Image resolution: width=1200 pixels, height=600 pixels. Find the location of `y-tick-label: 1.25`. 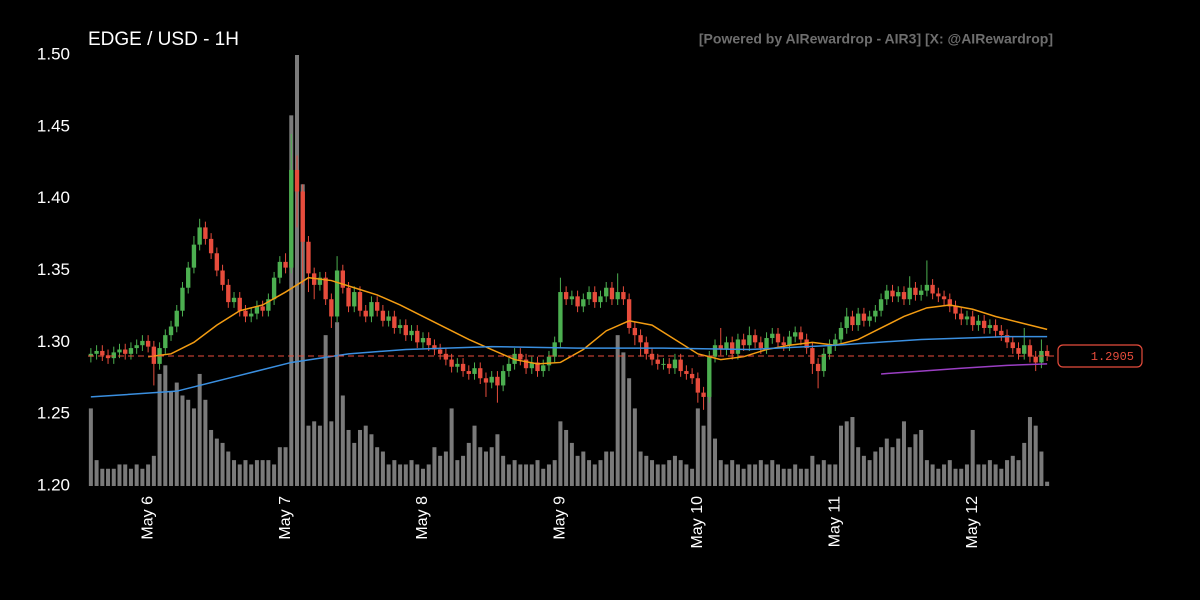

y-tick-label: 1.25 is located at coordinates (53, 413).